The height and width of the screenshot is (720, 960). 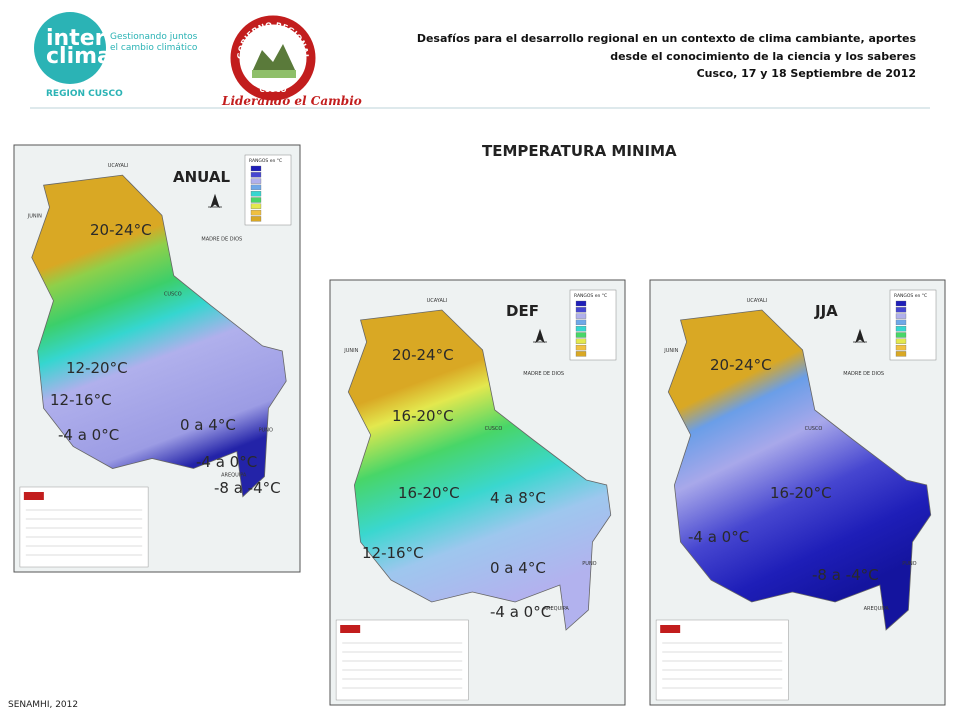 I want to click on temperature-annotation: 12-20°C, so click(x=97, y=368).